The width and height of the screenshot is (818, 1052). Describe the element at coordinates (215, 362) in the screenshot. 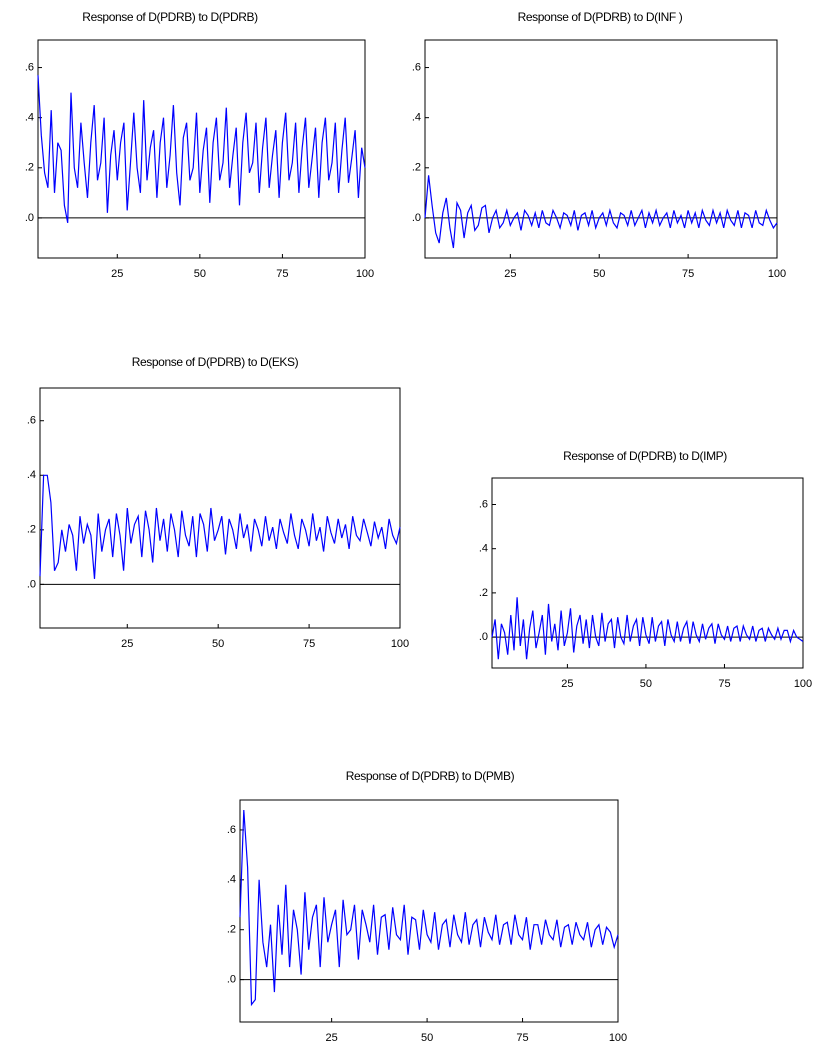

I see `chart-title: Response of D(PDRB) to D(EKS)` at that location.